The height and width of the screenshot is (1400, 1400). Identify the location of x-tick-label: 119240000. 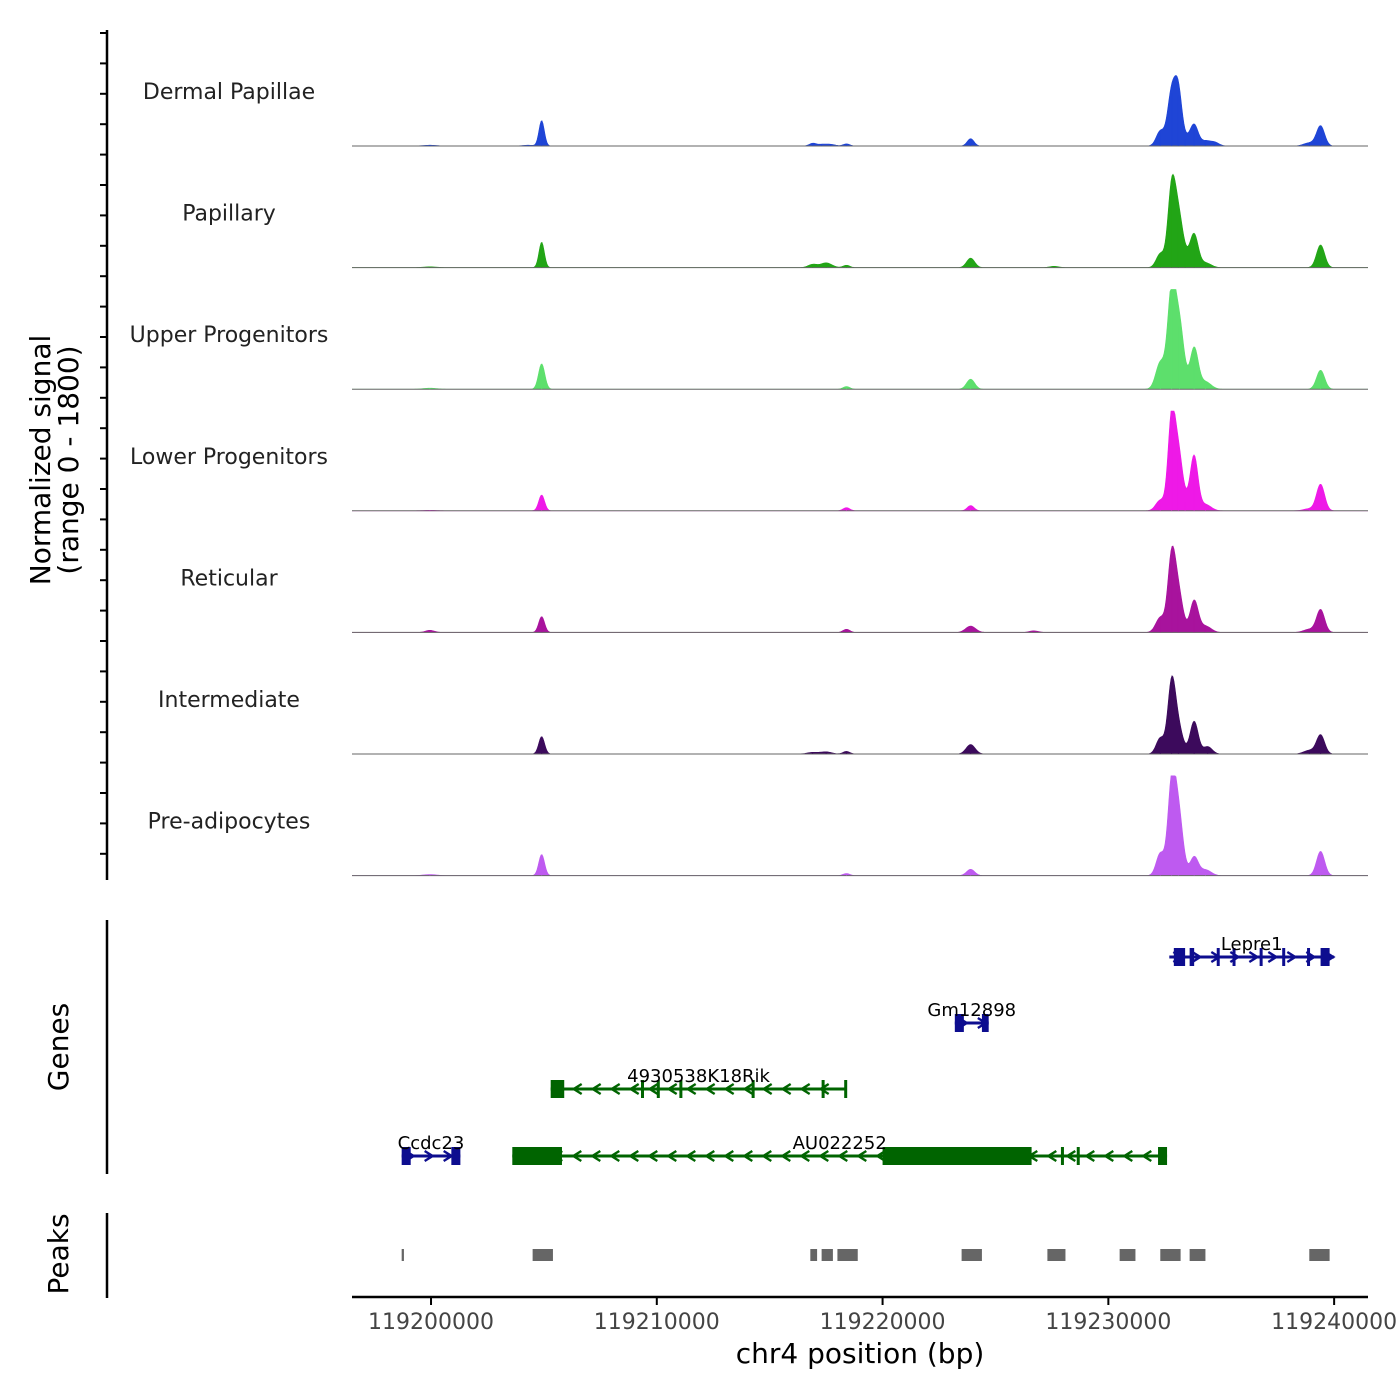
(1334, 1322).